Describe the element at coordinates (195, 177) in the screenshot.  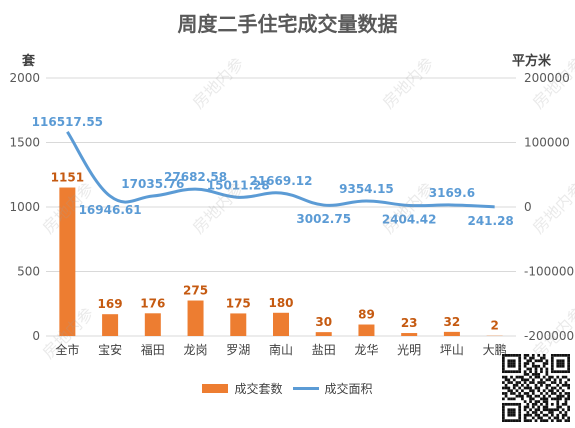
I see `line-data-label: 27682.58` at that location.